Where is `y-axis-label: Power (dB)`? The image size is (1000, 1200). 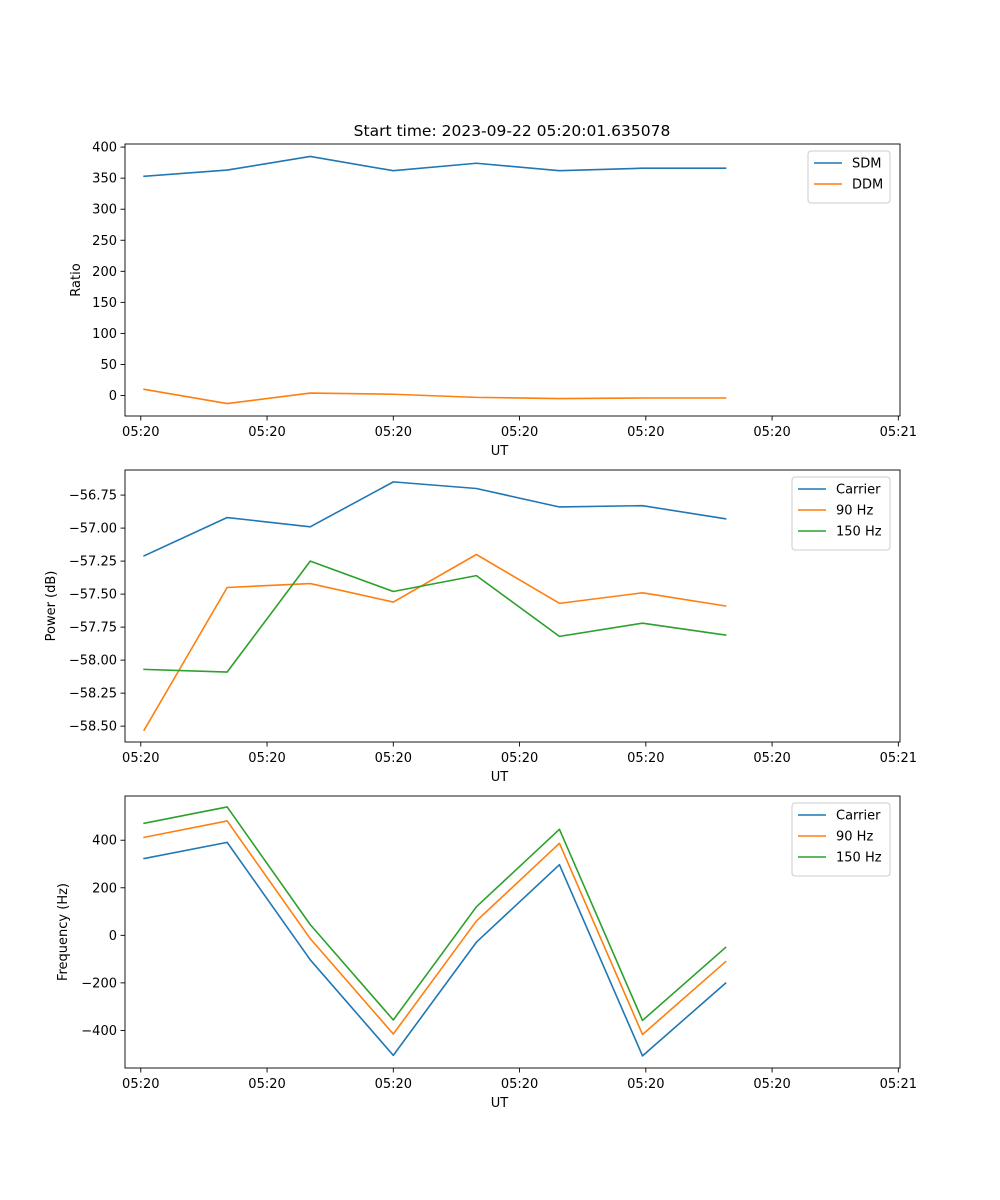 y-axis-label: Power (dB) is located at coordinates (51, 606).